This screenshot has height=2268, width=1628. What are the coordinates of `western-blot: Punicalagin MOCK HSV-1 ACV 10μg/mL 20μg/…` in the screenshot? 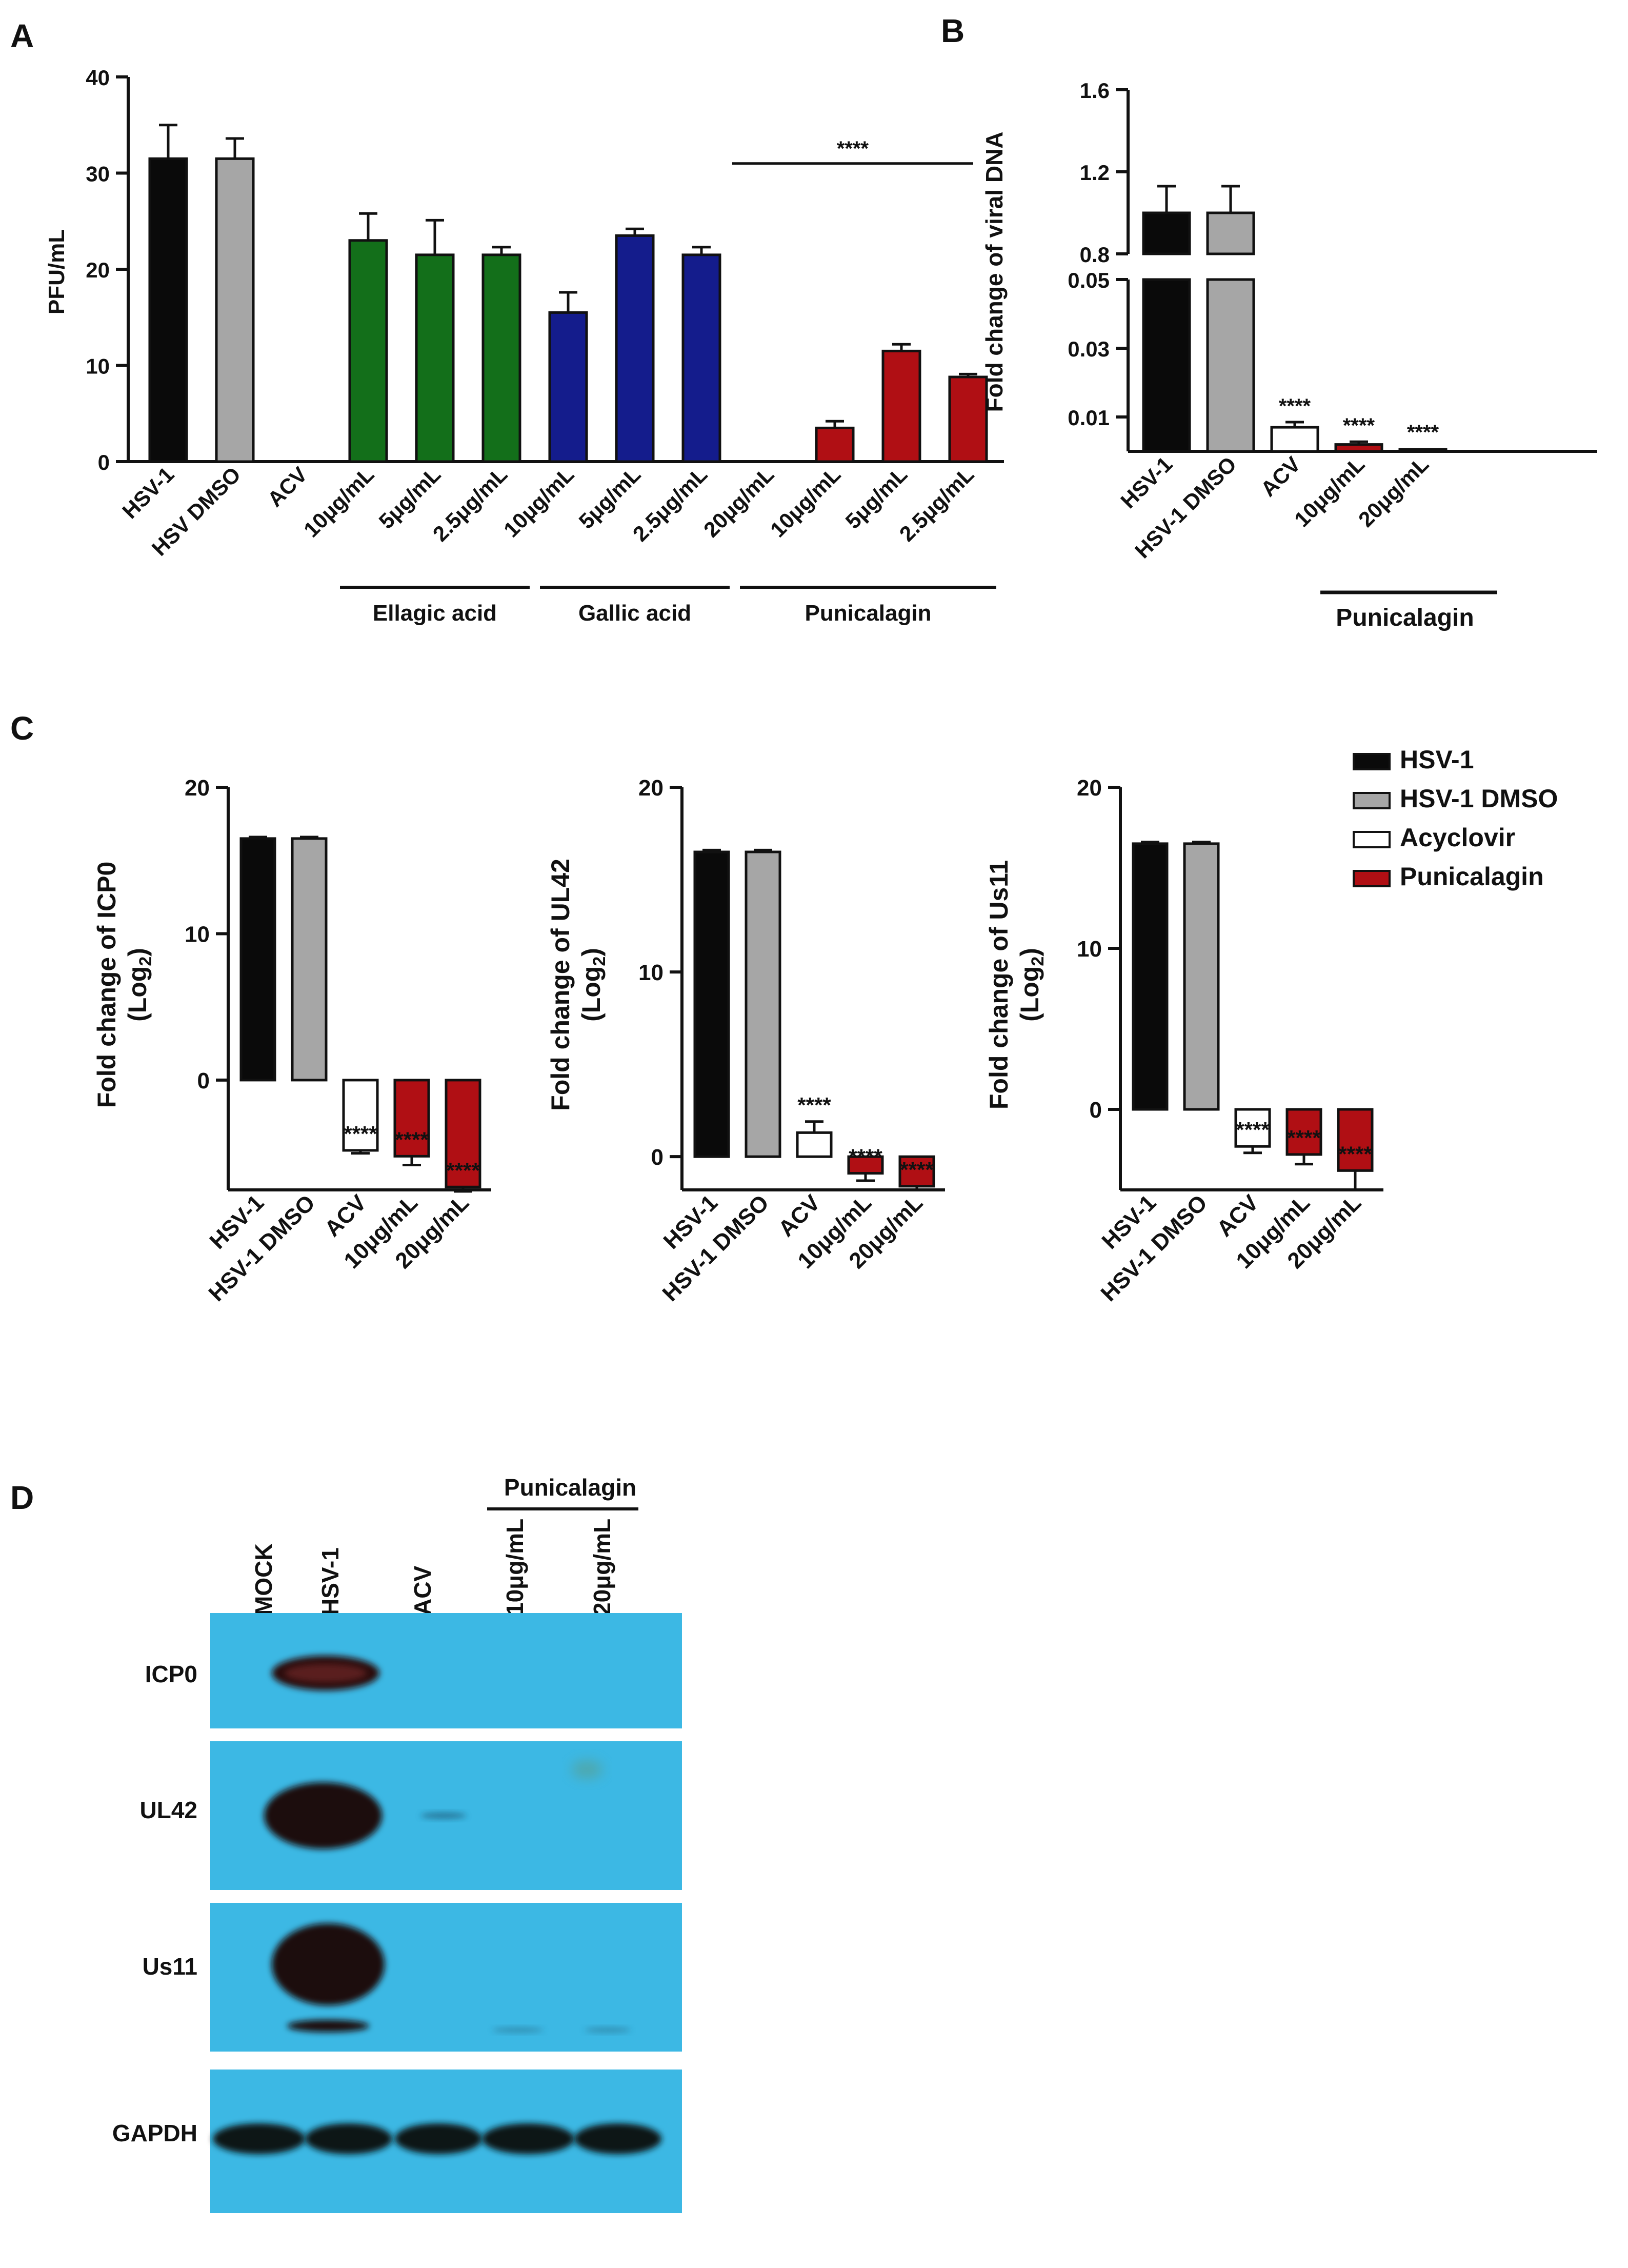 It's located at (397, 1843).